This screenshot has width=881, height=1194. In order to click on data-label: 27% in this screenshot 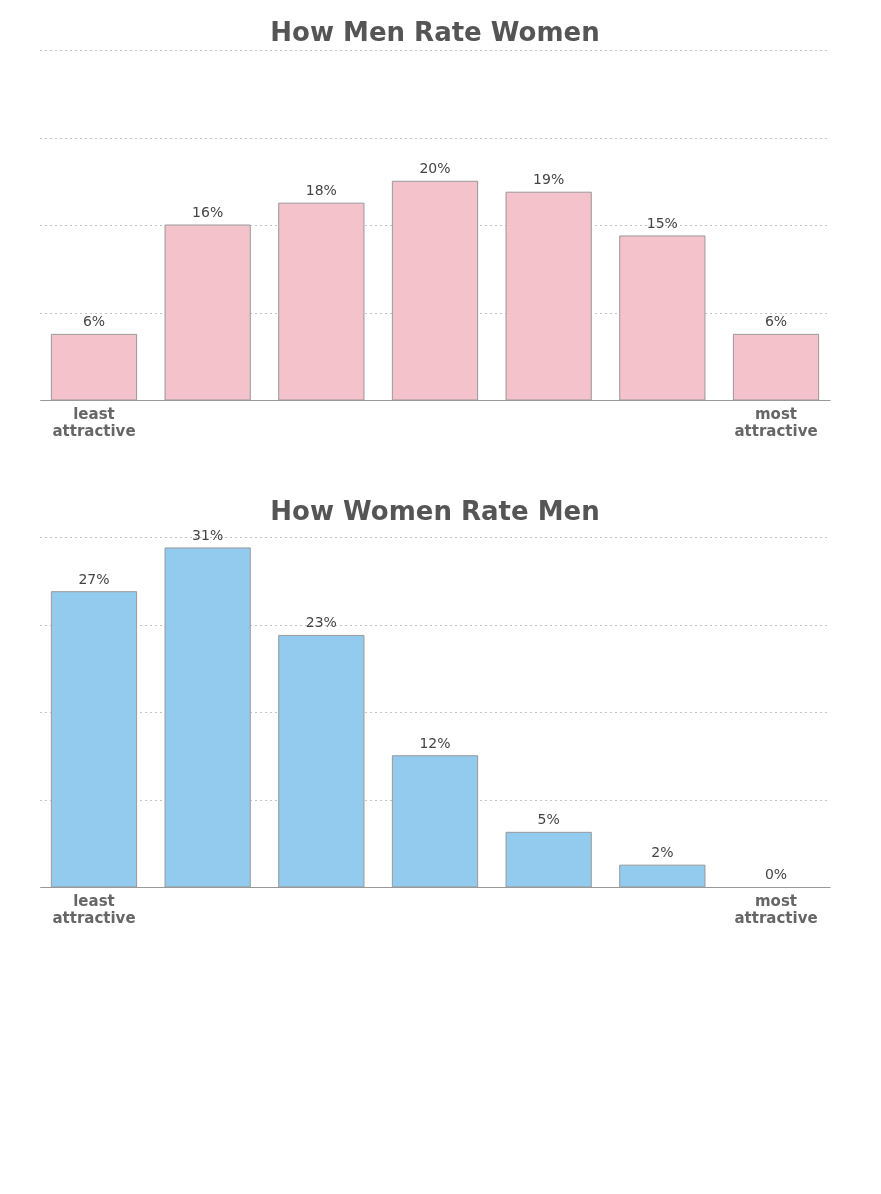, I will do `click(94, 578)`.